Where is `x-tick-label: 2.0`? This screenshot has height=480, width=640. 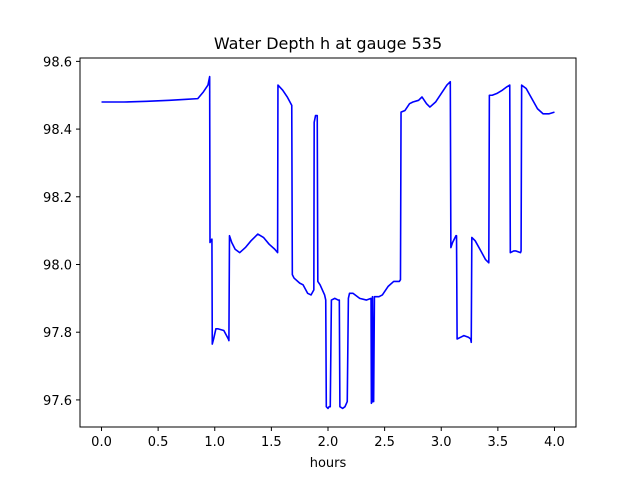
x-tick-label: 2.0 is located at coordinates (328, 442).